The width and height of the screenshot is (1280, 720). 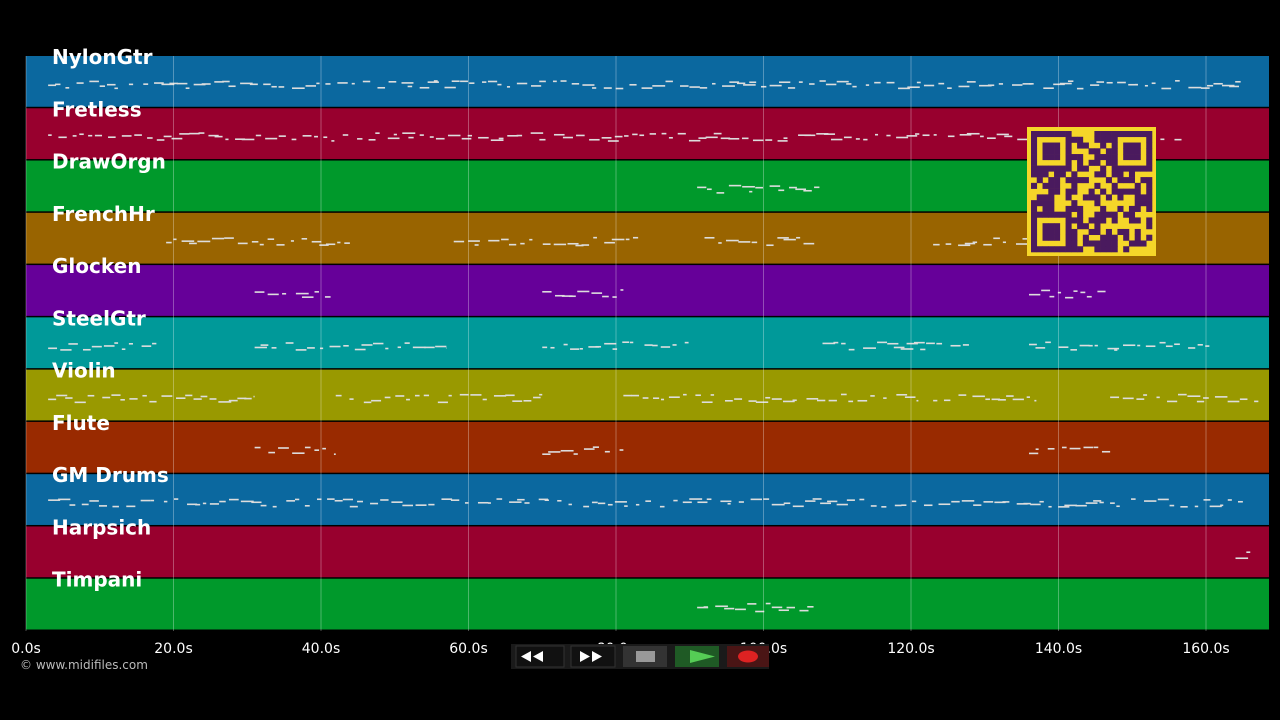 What do you see at coordinates (748, 656) in the screenshot?
I see `record-button` at bounding box center [748, 656].